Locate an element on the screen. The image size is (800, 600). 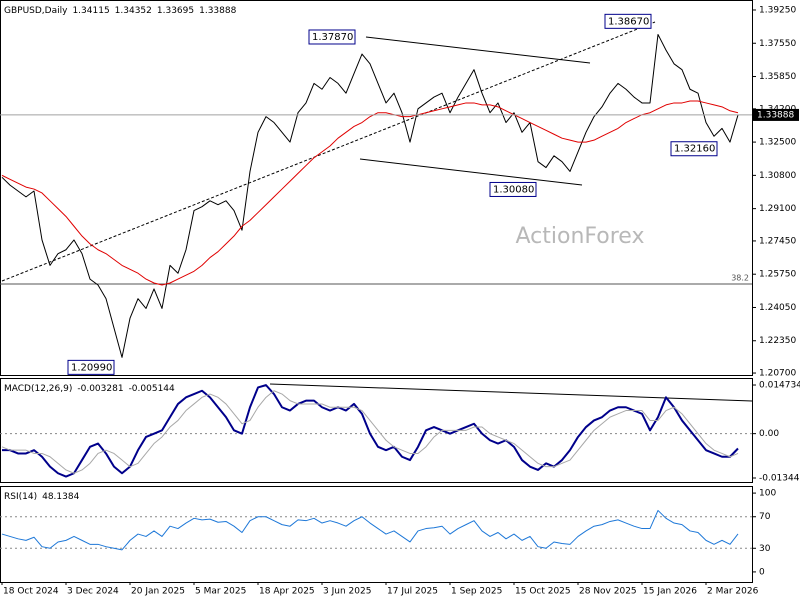
y-tick-label: 0.00 is located at coordinates (769, 434).